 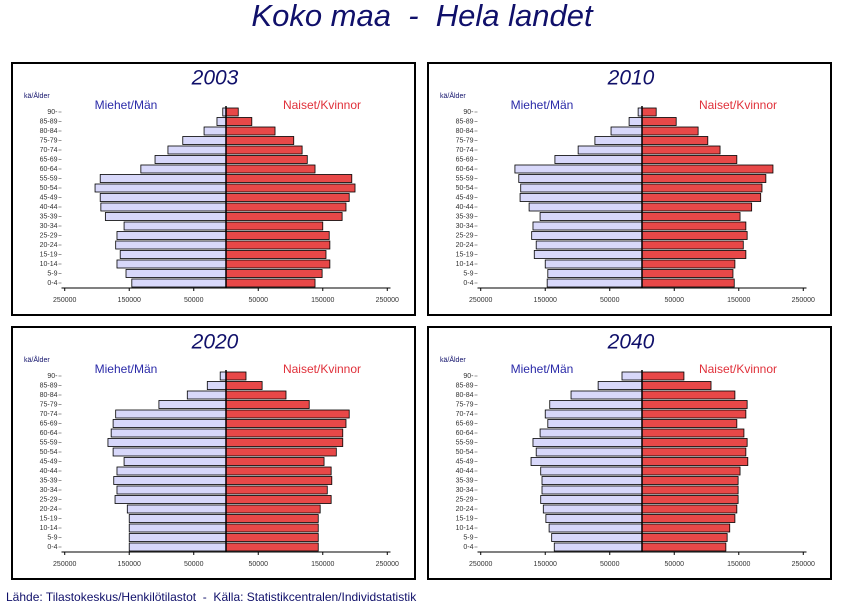 What do you see at coordinates (49, 188) in the screenshot?
I see `y-tick-label: 50-54` at bounding box center [49, 188].